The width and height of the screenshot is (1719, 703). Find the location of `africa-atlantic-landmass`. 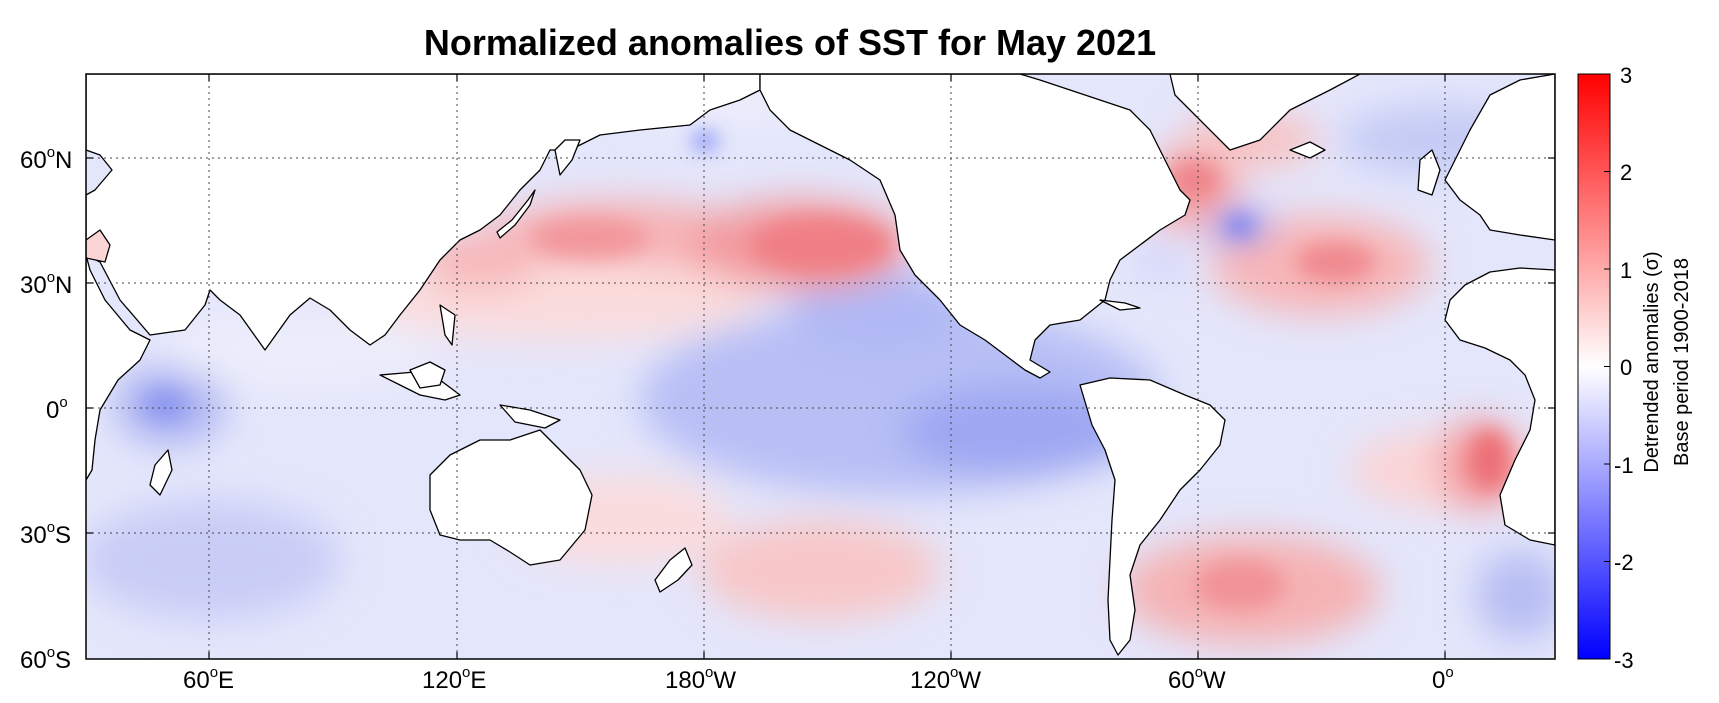

africa-atlantic-landmass is located at coordinates (1499, 406).